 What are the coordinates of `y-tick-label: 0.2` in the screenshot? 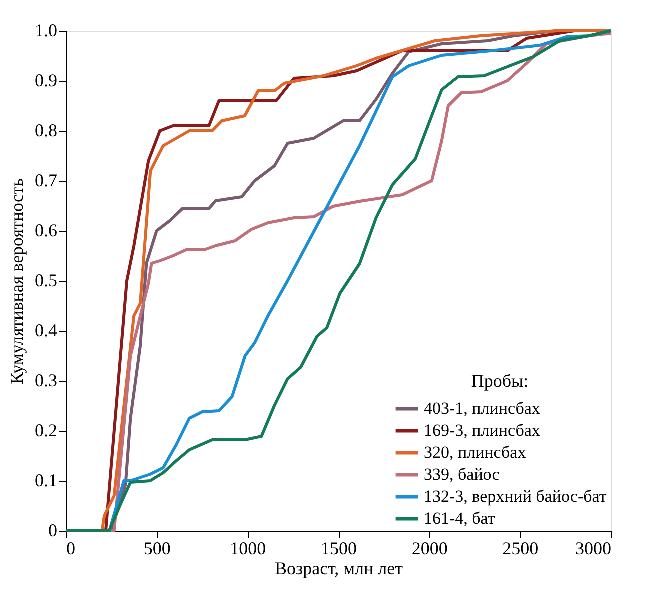 It's located at (46, 430).